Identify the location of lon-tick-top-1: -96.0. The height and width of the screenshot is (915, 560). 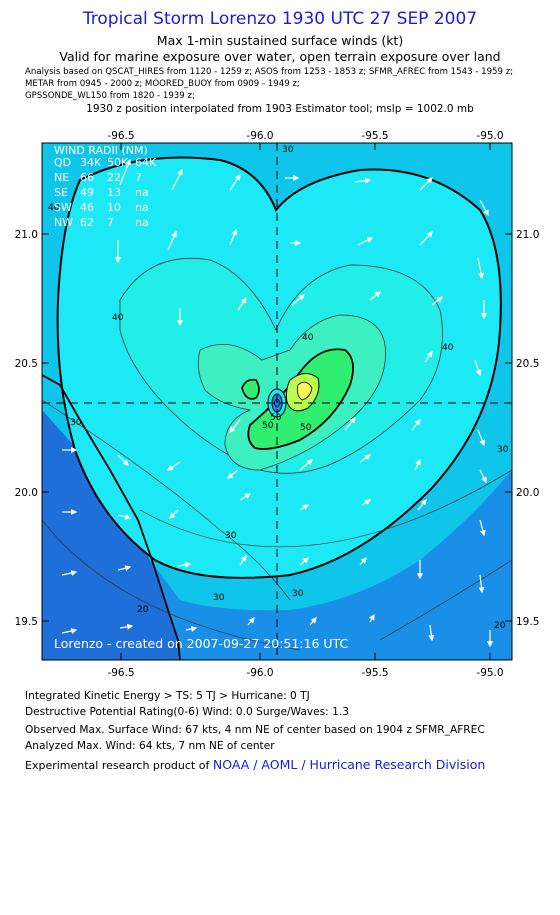
(259, 136).